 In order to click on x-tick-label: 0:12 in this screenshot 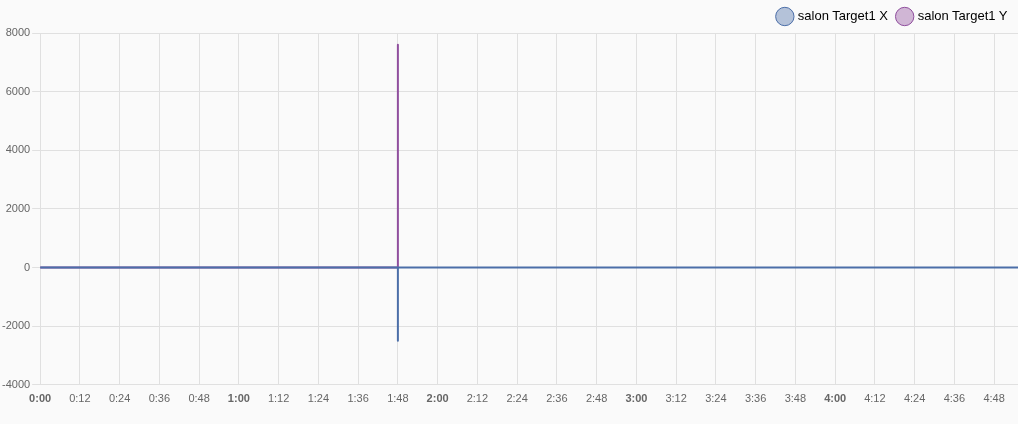, I will do `click(80, 398)`.